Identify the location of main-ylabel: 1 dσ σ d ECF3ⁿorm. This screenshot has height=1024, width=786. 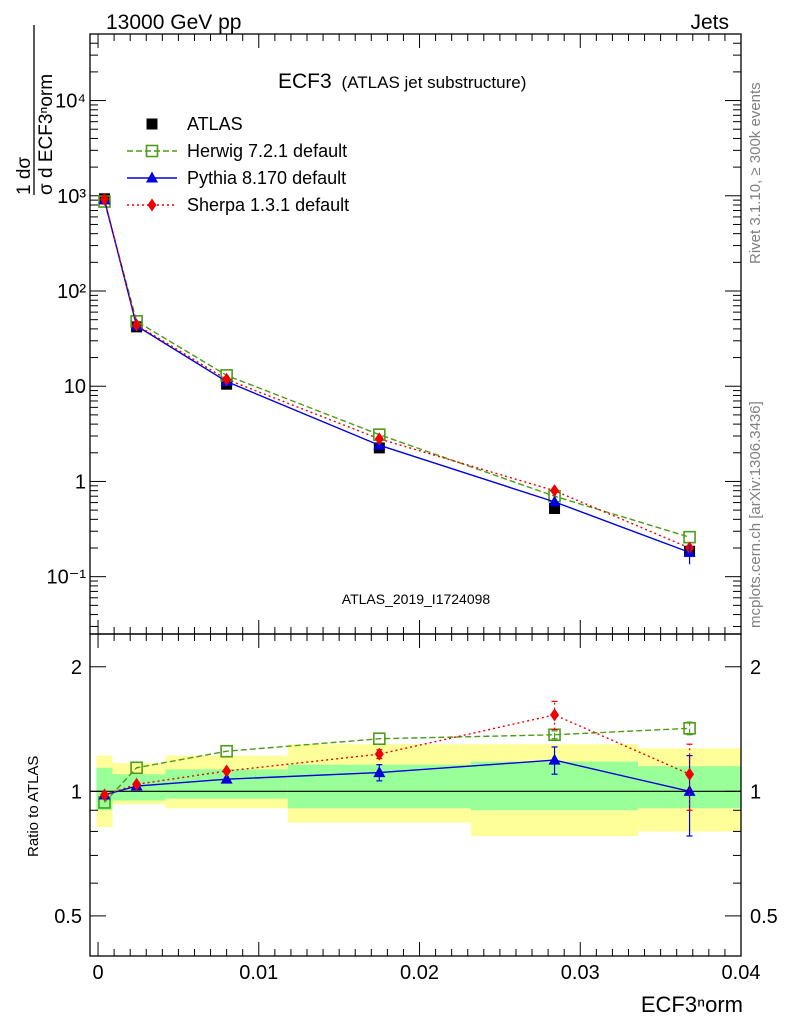
(35, 110).